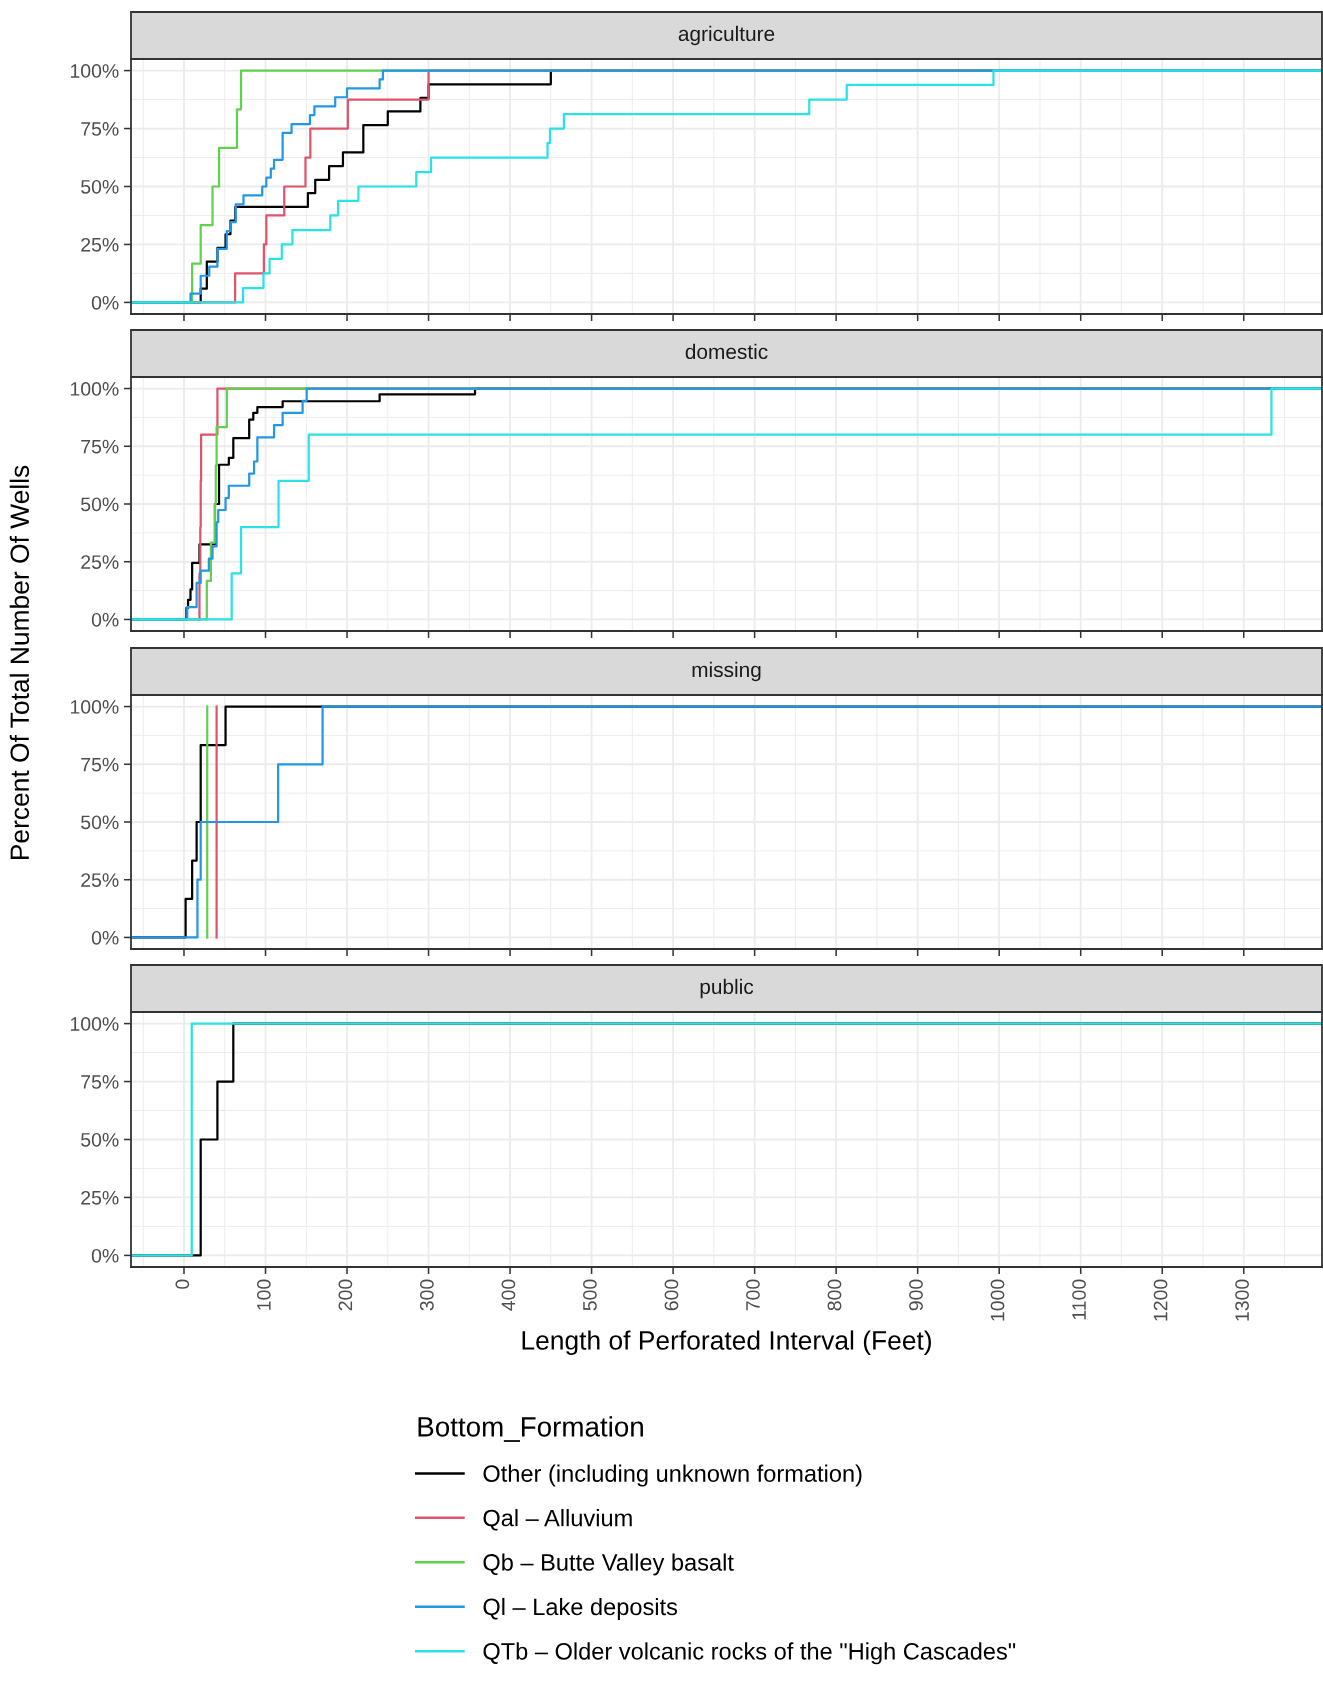 The width and height of the screenshot is (1323, 1691). Describe the element at coordinates (530, 1429) in the screenshot. I see `legend-title: Bottom_Formation` at that location.